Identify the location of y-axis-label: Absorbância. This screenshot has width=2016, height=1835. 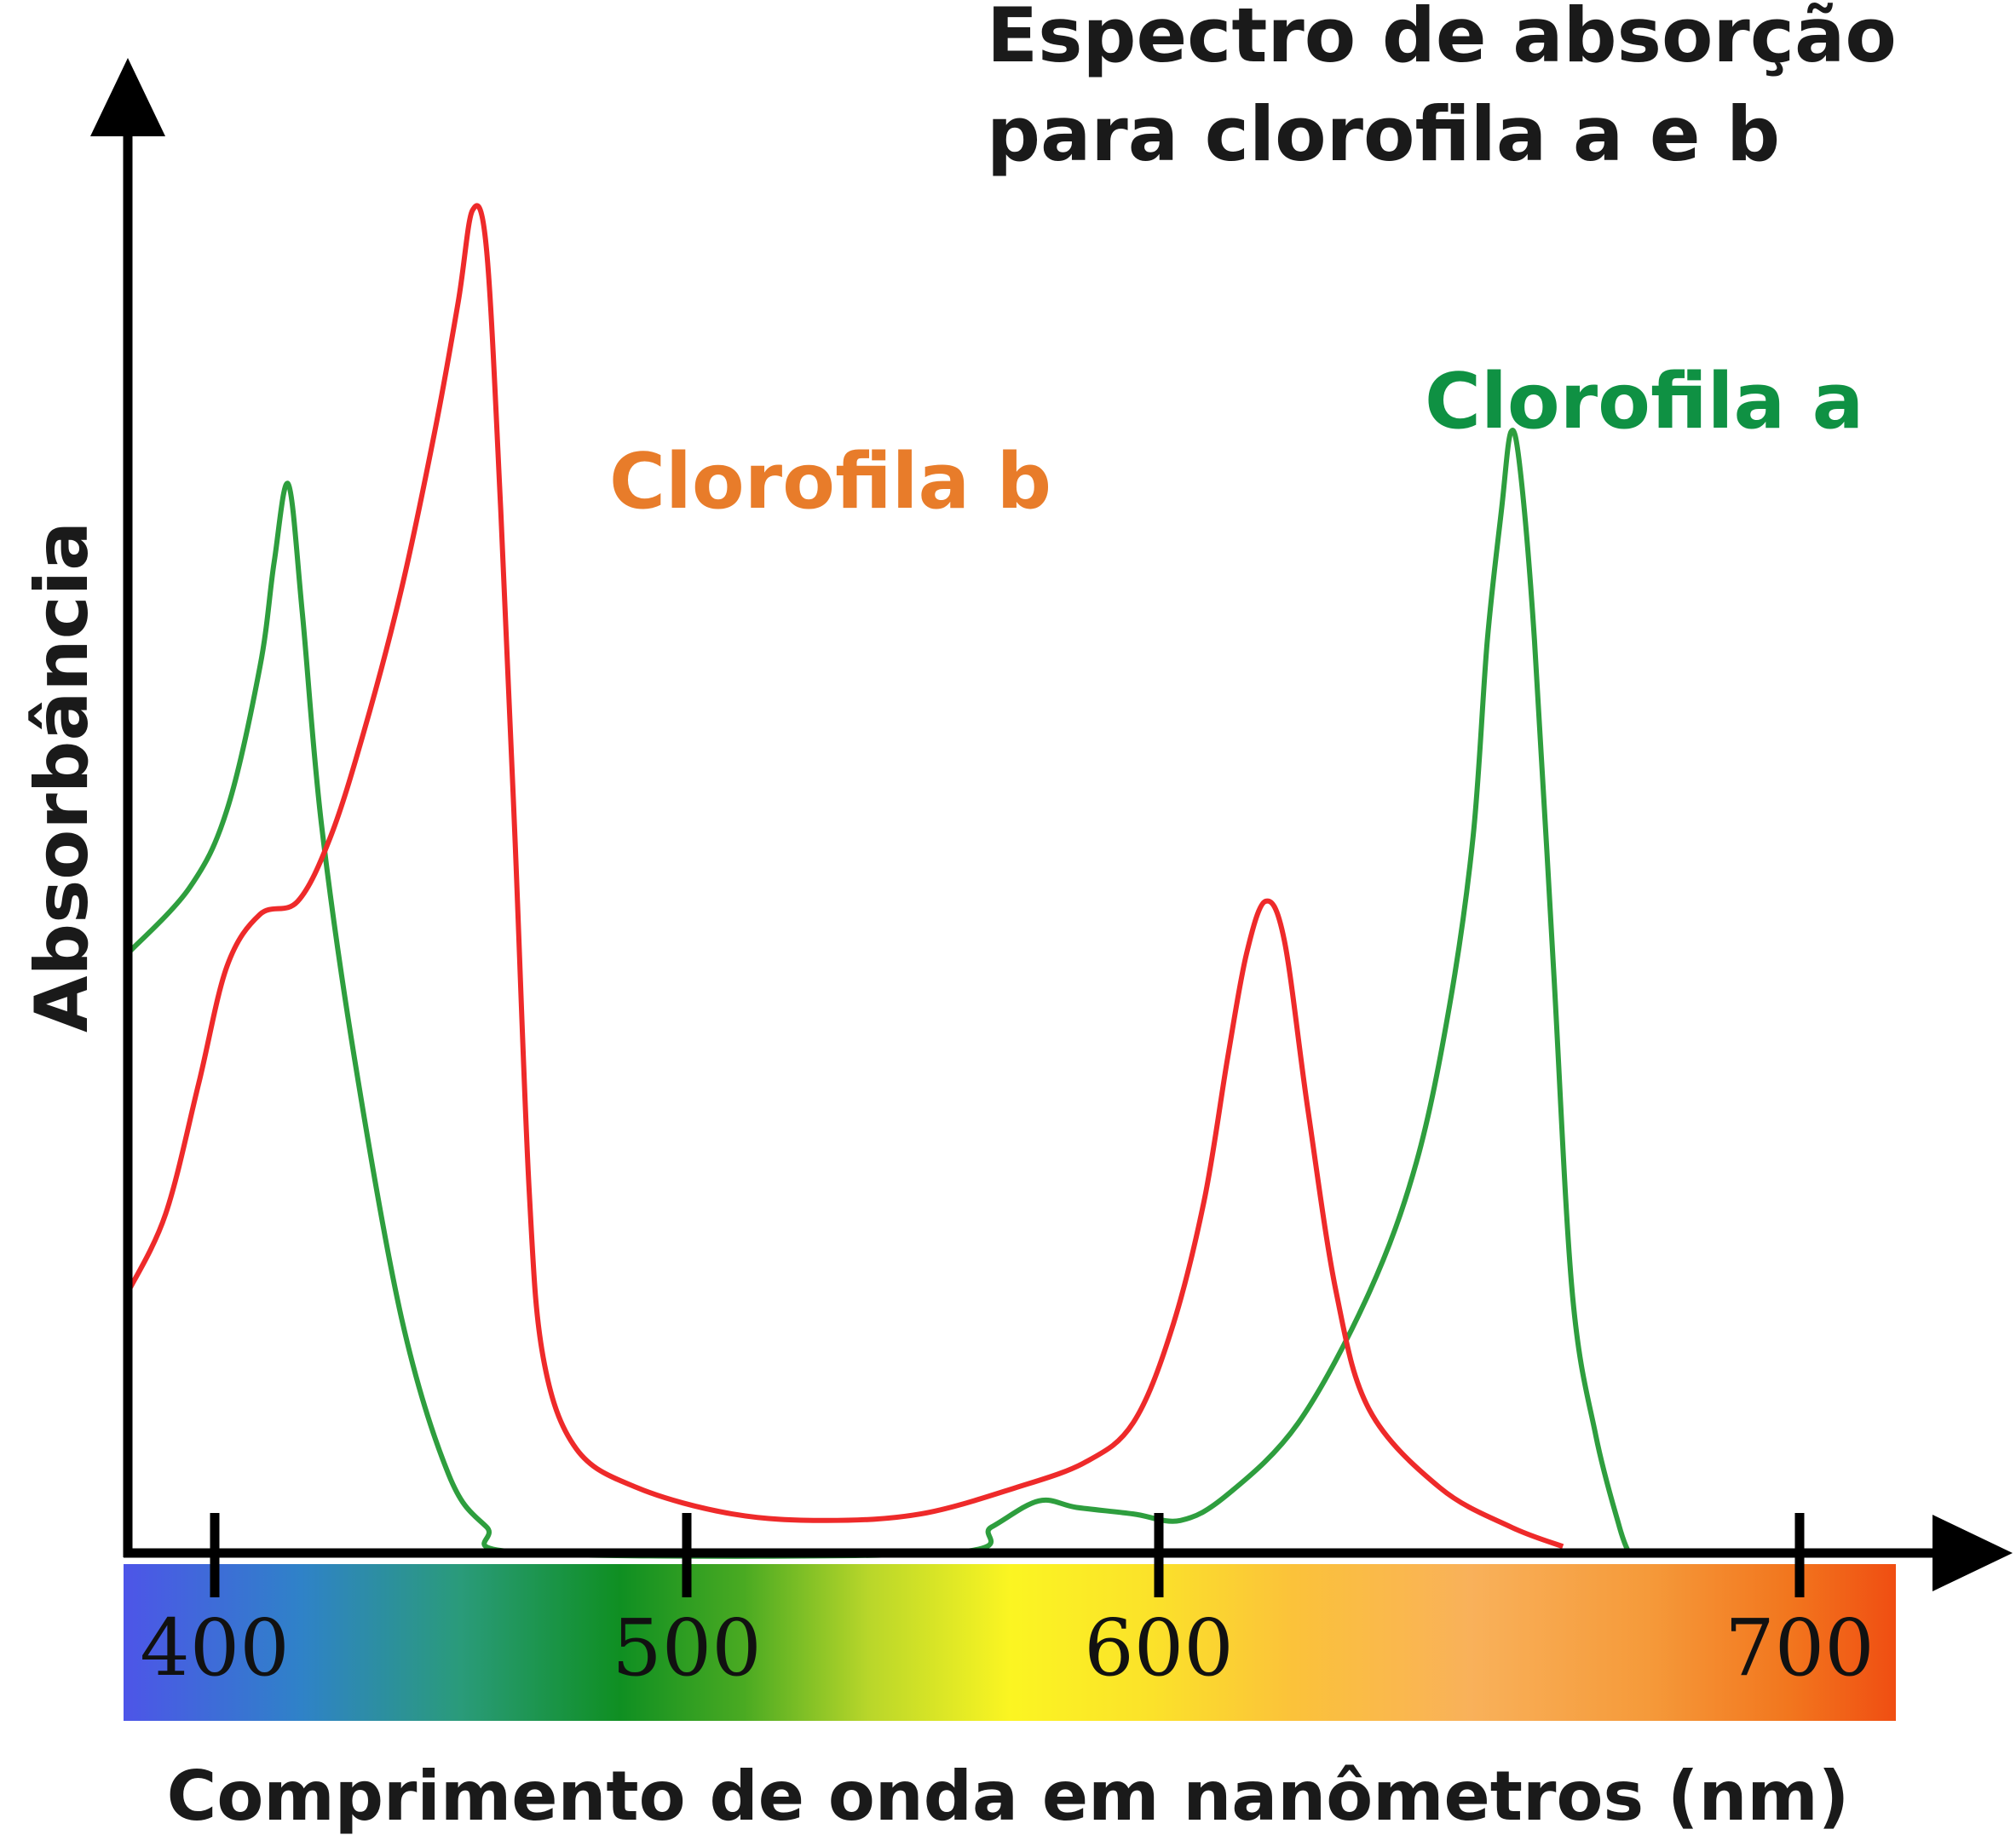
(62, 777).